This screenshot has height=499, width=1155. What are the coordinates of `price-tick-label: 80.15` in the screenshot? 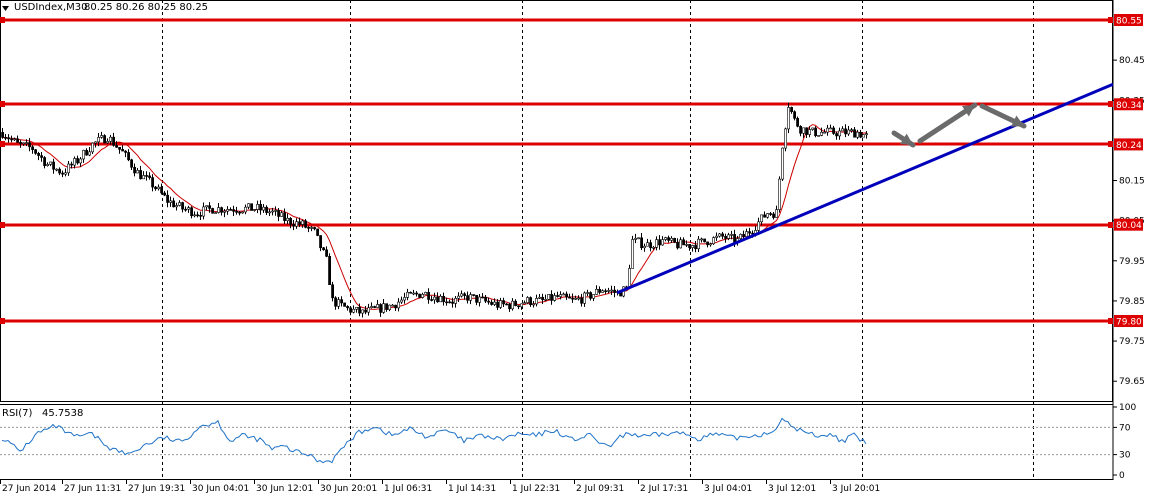 It's located at (1132, 182).